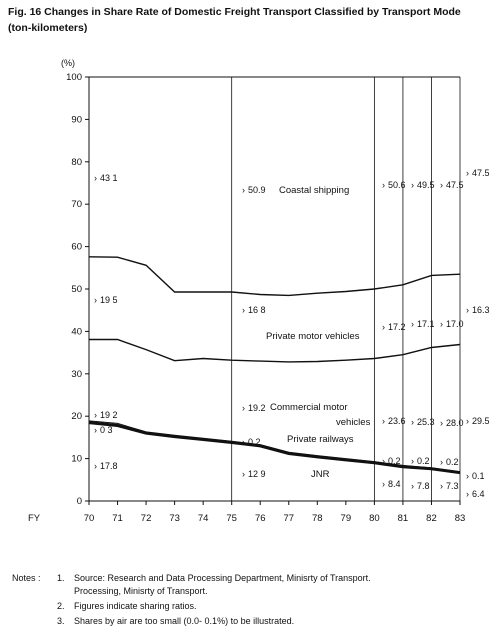 The height and width of the screenshot is (638, 500). What do you see at coordinates (313, 336) in the screenshot?
I see `mode-label-private: Private motor vehicles` at bounding box center [313, 336].